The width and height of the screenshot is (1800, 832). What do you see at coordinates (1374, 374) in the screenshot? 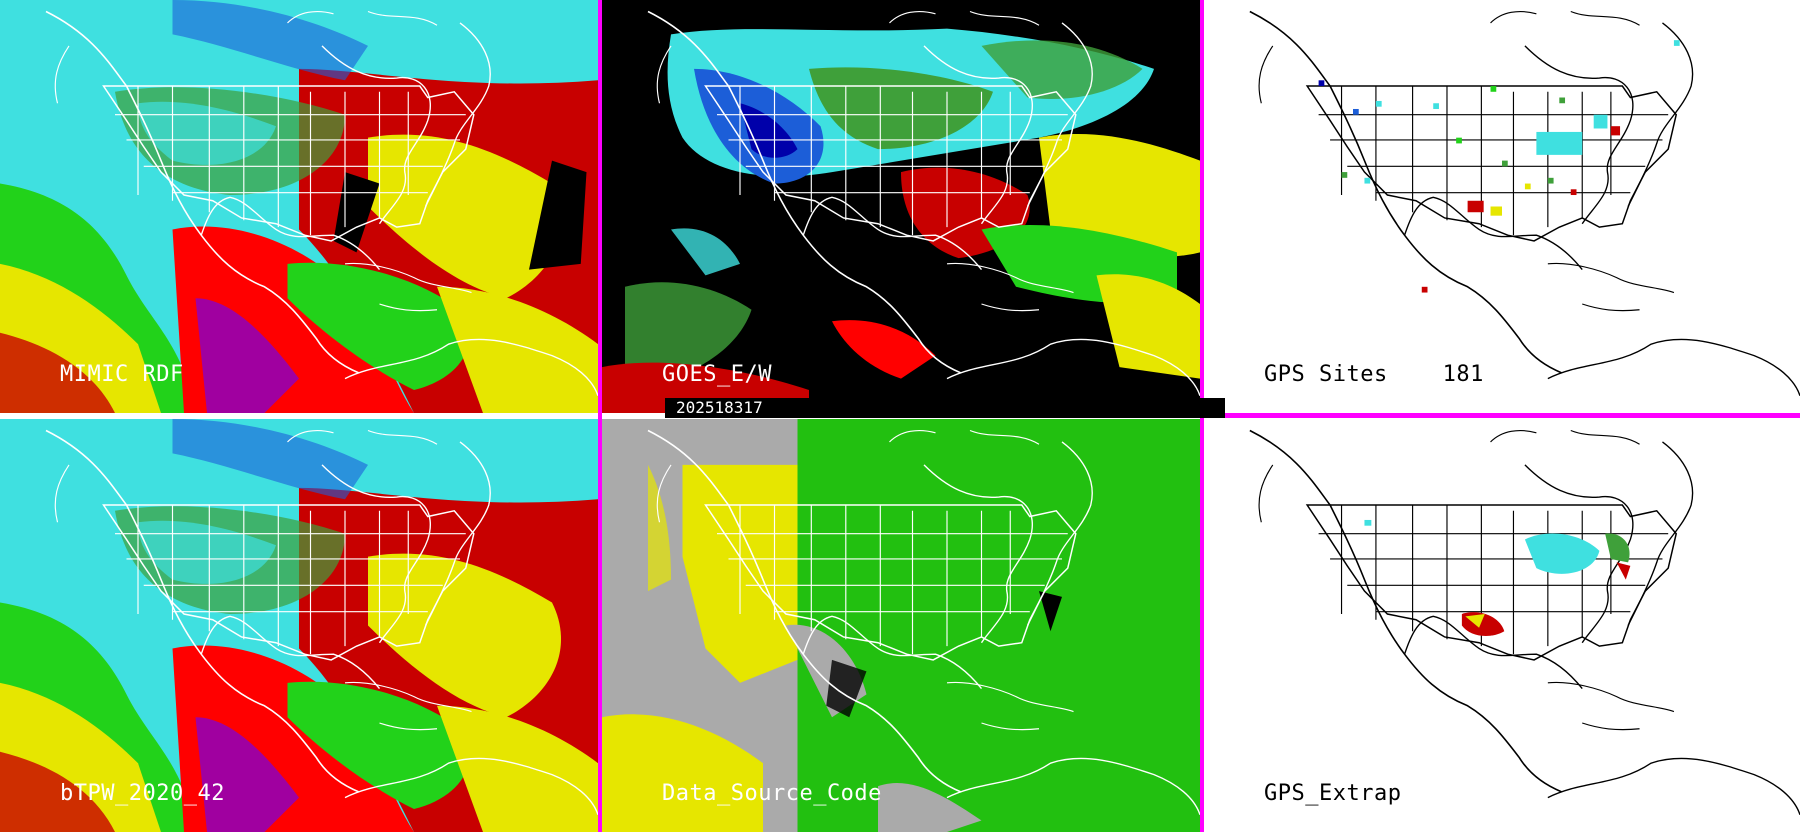
I see `gps-sites-label: GPS Sites 181` at bounding box center [1374, 374].